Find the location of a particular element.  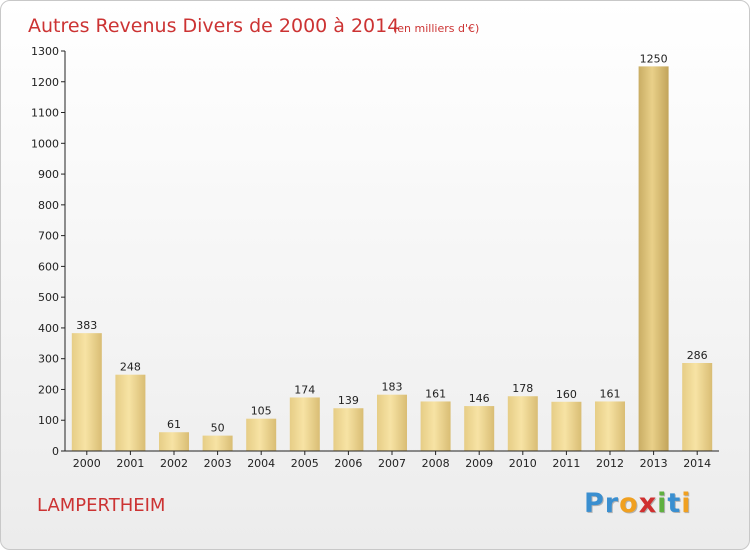

y-tick-label: 600 is located at coordinates (48, 266).